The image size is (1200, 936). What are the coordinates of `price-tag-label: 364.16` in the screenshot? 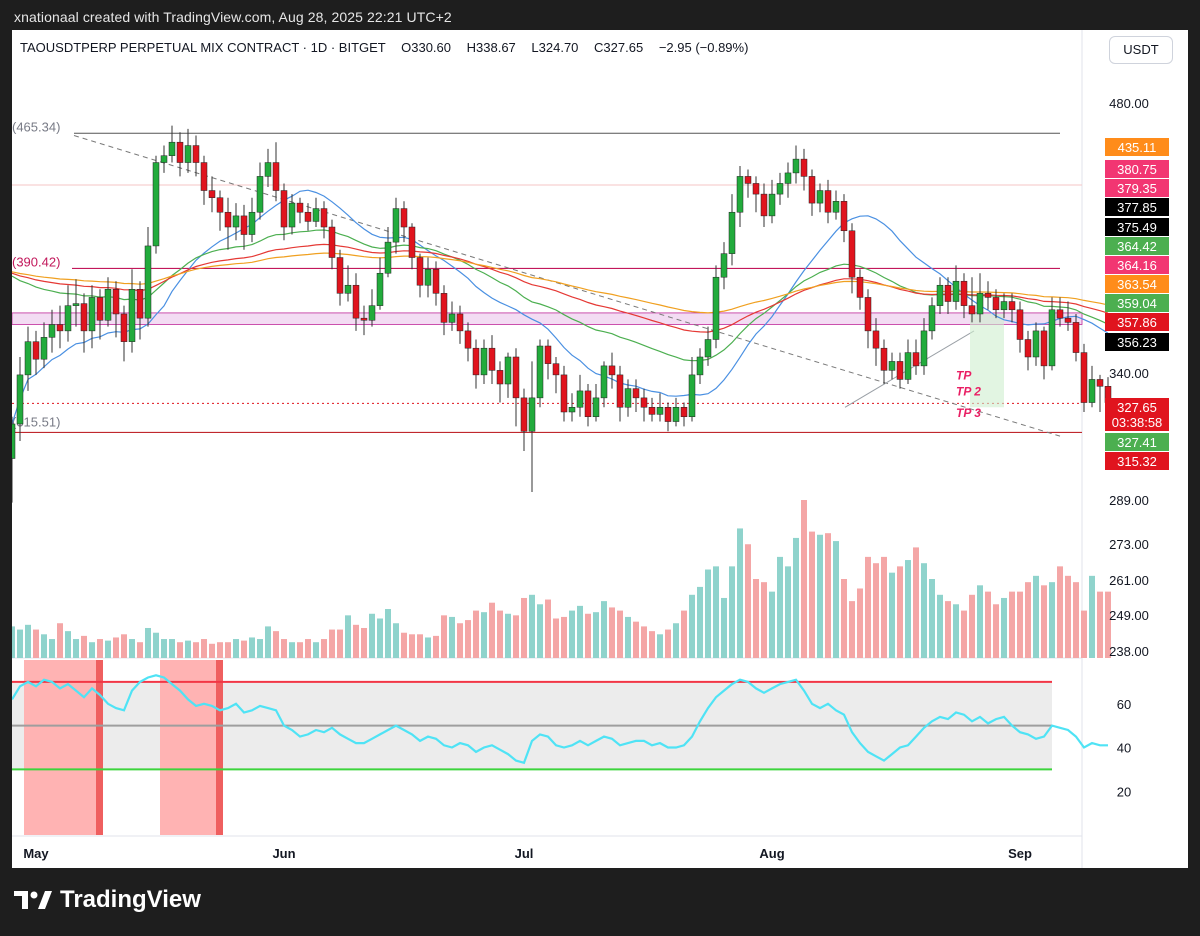 It's located at (1137, 265).